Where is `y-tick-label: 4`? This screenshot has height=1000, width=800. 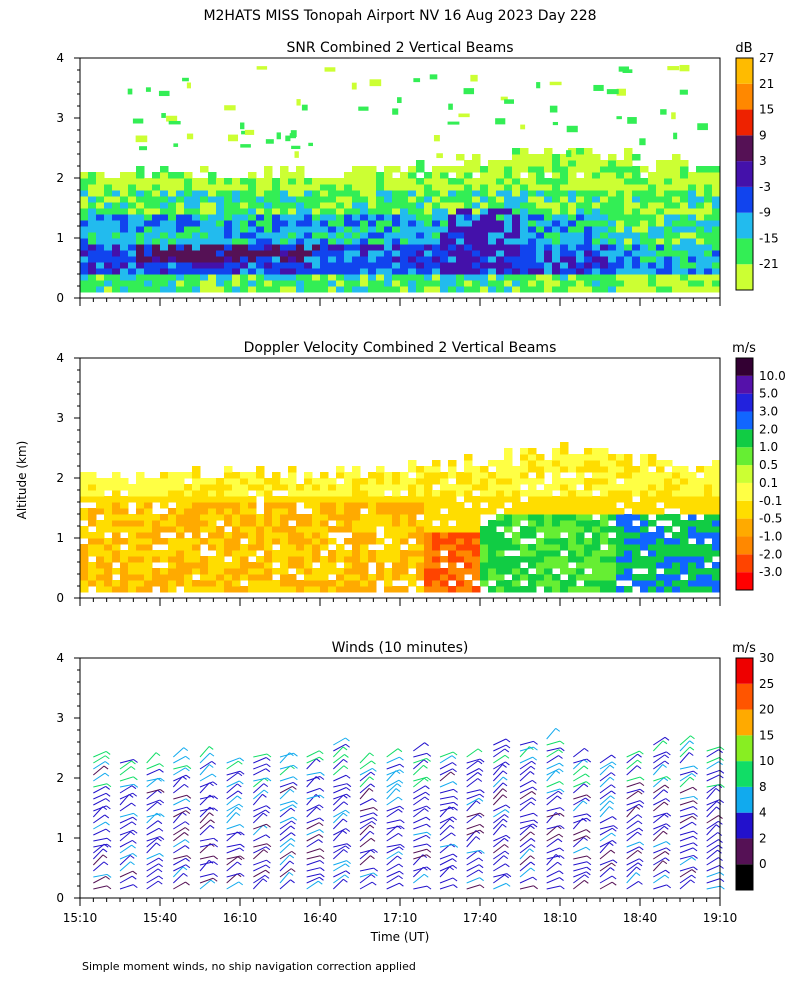
y-tick-label: 4 is located at coordinates (60, 58).